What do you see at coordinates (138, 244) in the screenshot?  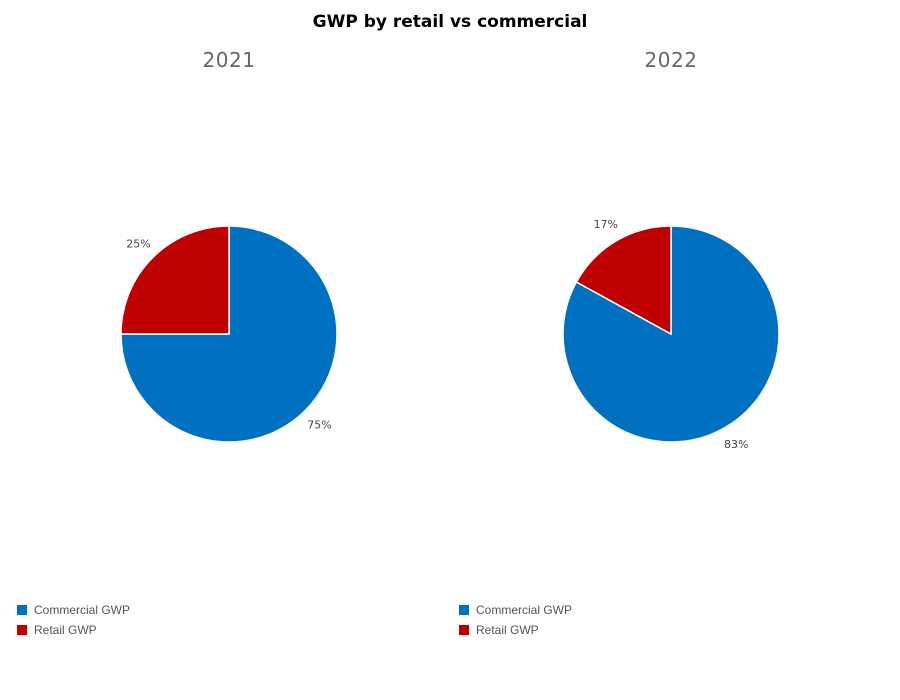 I see `pie-data-label: 25%` at bounding box center [138, 244].